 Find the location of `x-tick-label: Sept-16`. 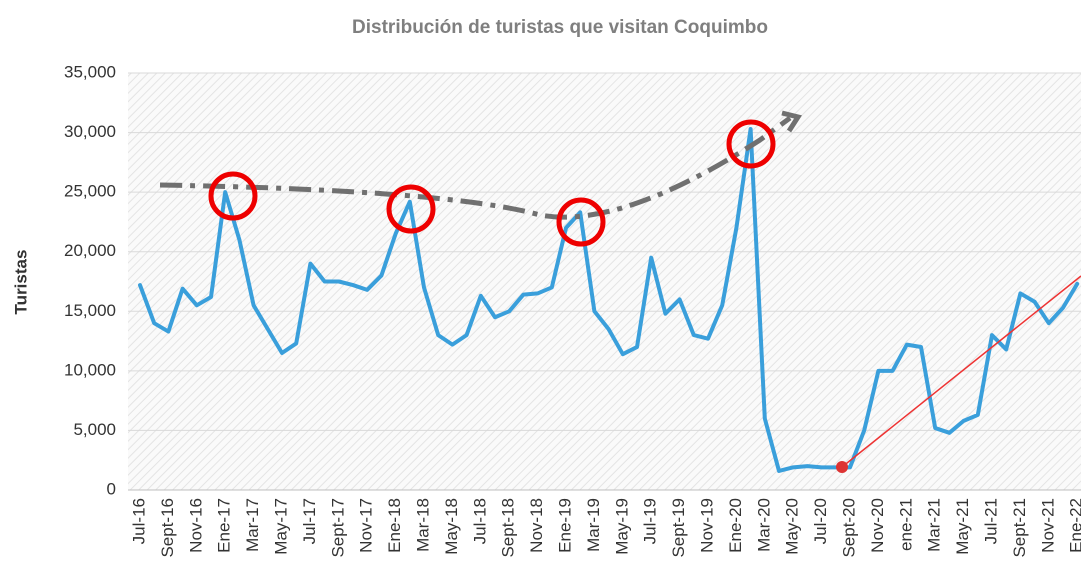

x-tick-label: Sept-16 is located at coordinates (167, 528).